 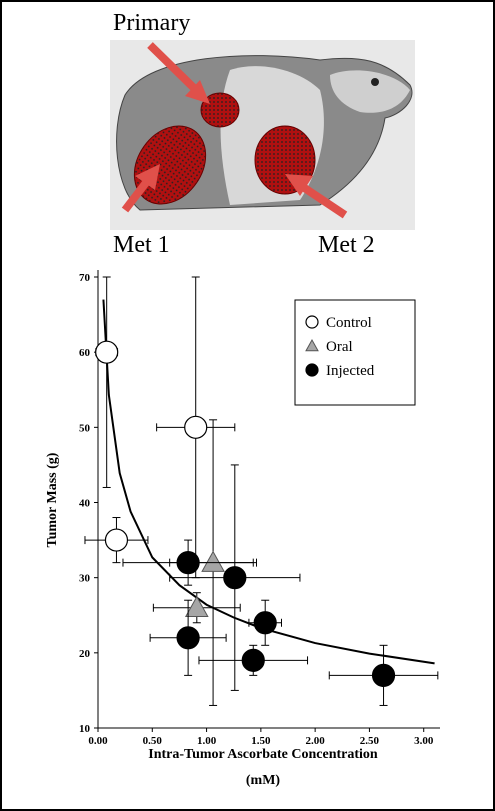 What do you see at coordinates (207, 741) in the screenshot?
I see `x-tick-label: 1.00` at bounding box center [207, 741].